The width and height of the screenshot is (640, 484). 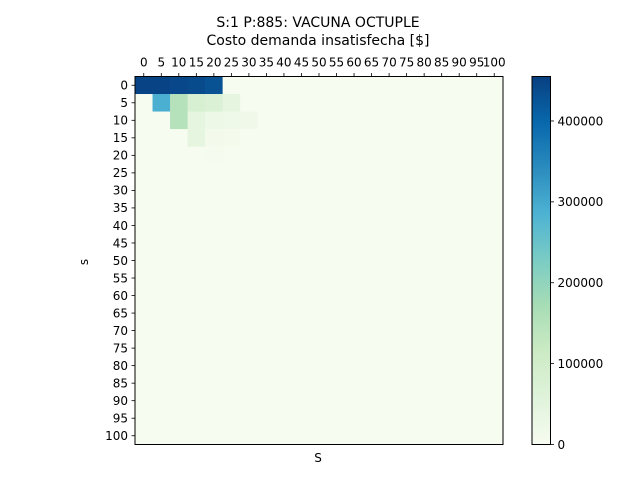 I want to click on colorbar-tick-label: 200000, so click(x=581, y=283).